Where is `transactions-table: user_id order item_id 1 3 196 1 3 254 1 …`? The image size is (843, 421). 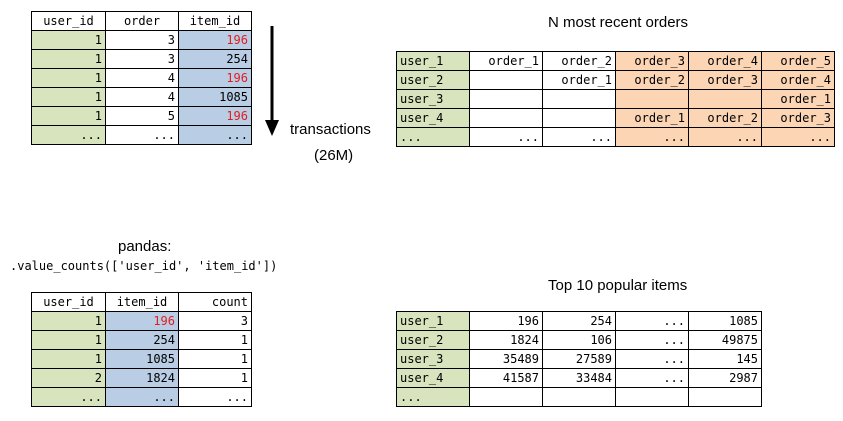 transactions-table: user_id order item_id 1 3 196 1 3 254 1 … is located at coordinates (141, 78).